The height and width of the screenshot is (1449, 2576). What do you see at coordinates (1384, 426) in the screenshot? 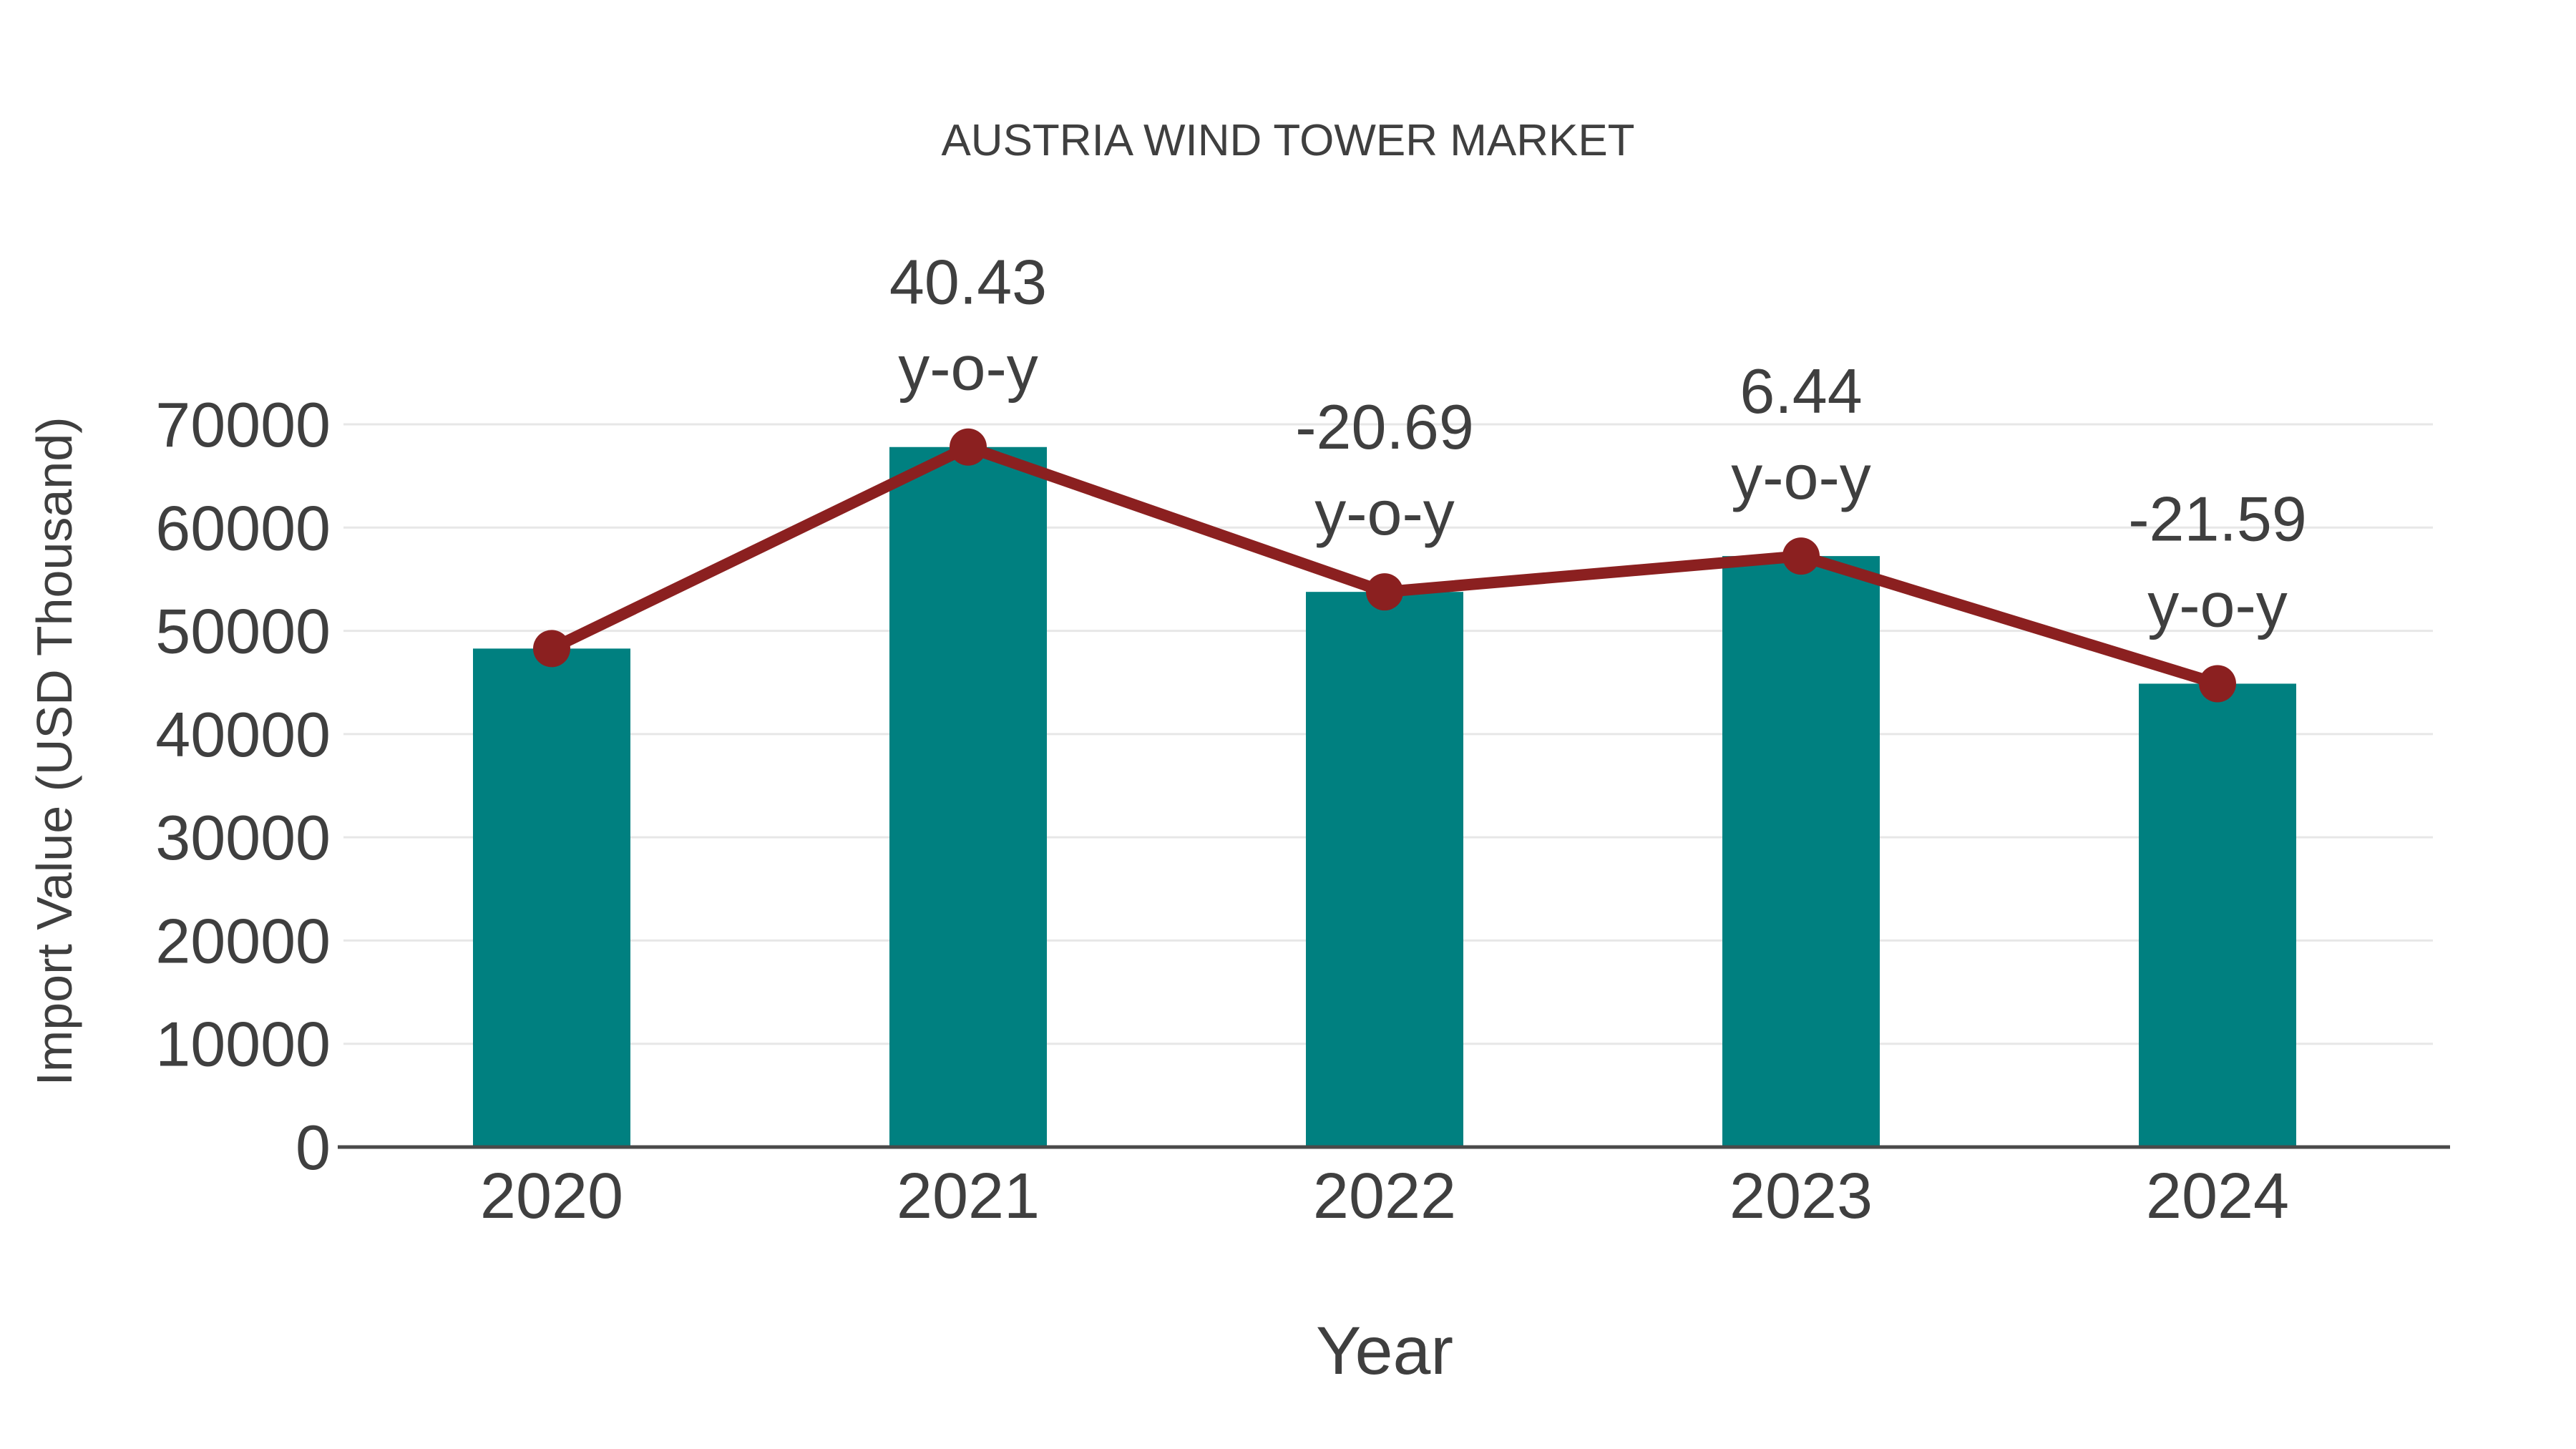
I see `annotation-value-2022: -20.69` at bounding box center [1384, 426].